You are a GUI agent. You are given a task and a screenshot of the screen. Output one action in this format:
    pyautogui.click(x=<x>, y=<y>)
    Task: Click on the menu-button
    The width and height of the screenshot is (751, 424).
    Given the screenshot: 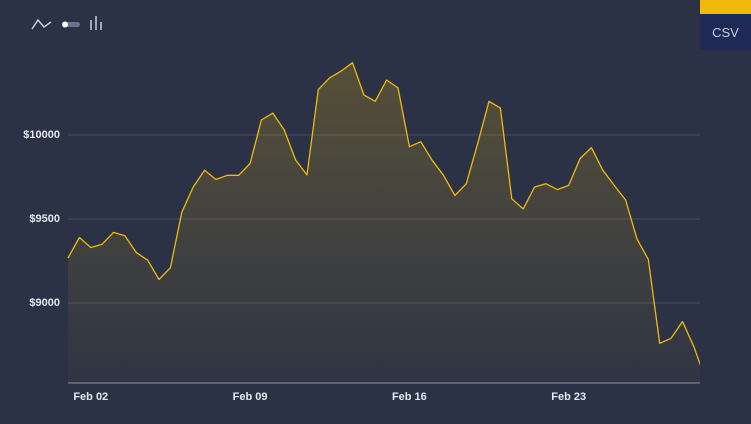 What is the action you would take?
    pyautogui.click(x=725, y=7)
    